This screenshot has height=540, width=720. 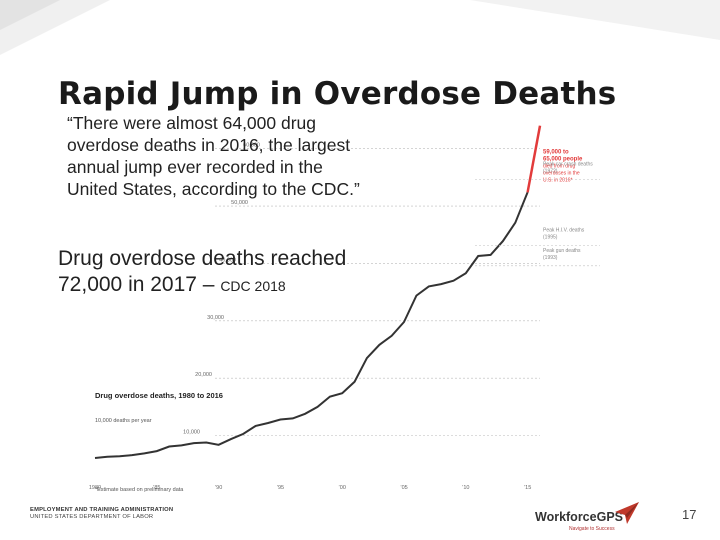 What do you see at coordinates (191, 433) in the screenshot?
I see `y-tick-label: 10,000` at bounding box center [191, 433].